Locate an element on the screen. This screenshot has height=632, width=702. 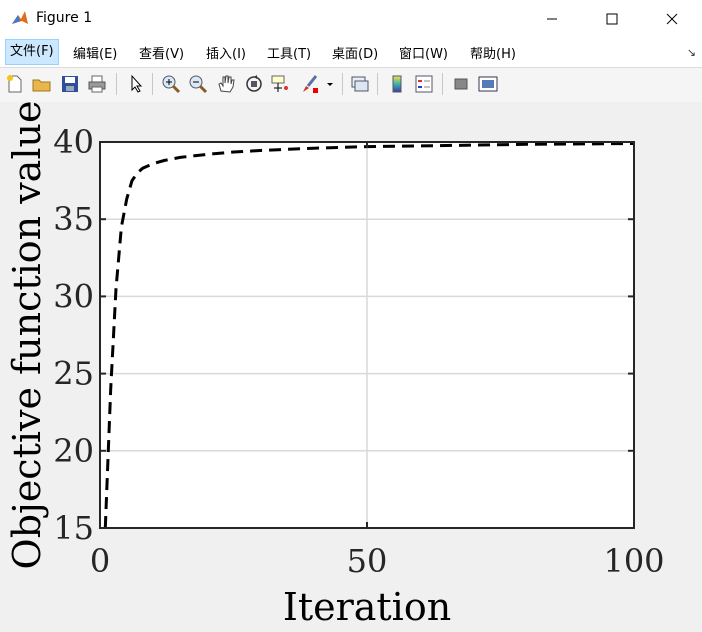
menu-tools: 工具(T) is located at coordinates (289, 54).